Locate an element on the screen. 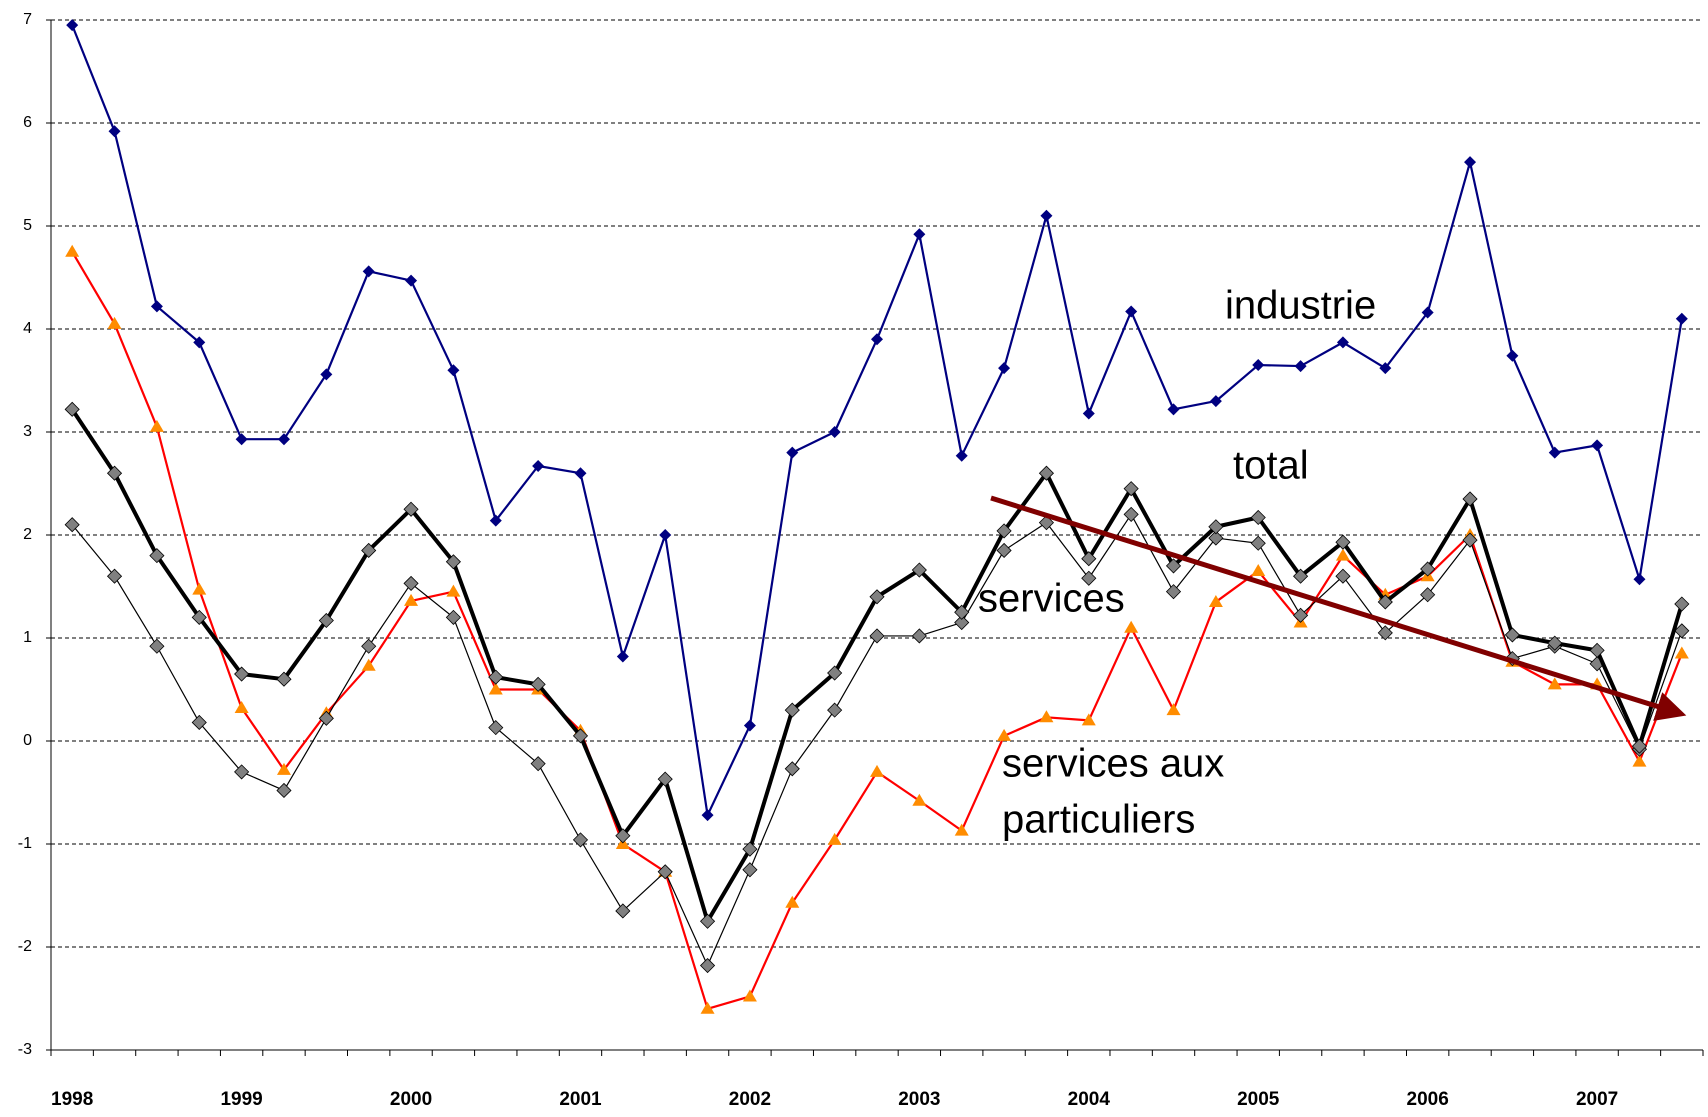  y-tick-label: 7 is located at coordinates (27, 19).